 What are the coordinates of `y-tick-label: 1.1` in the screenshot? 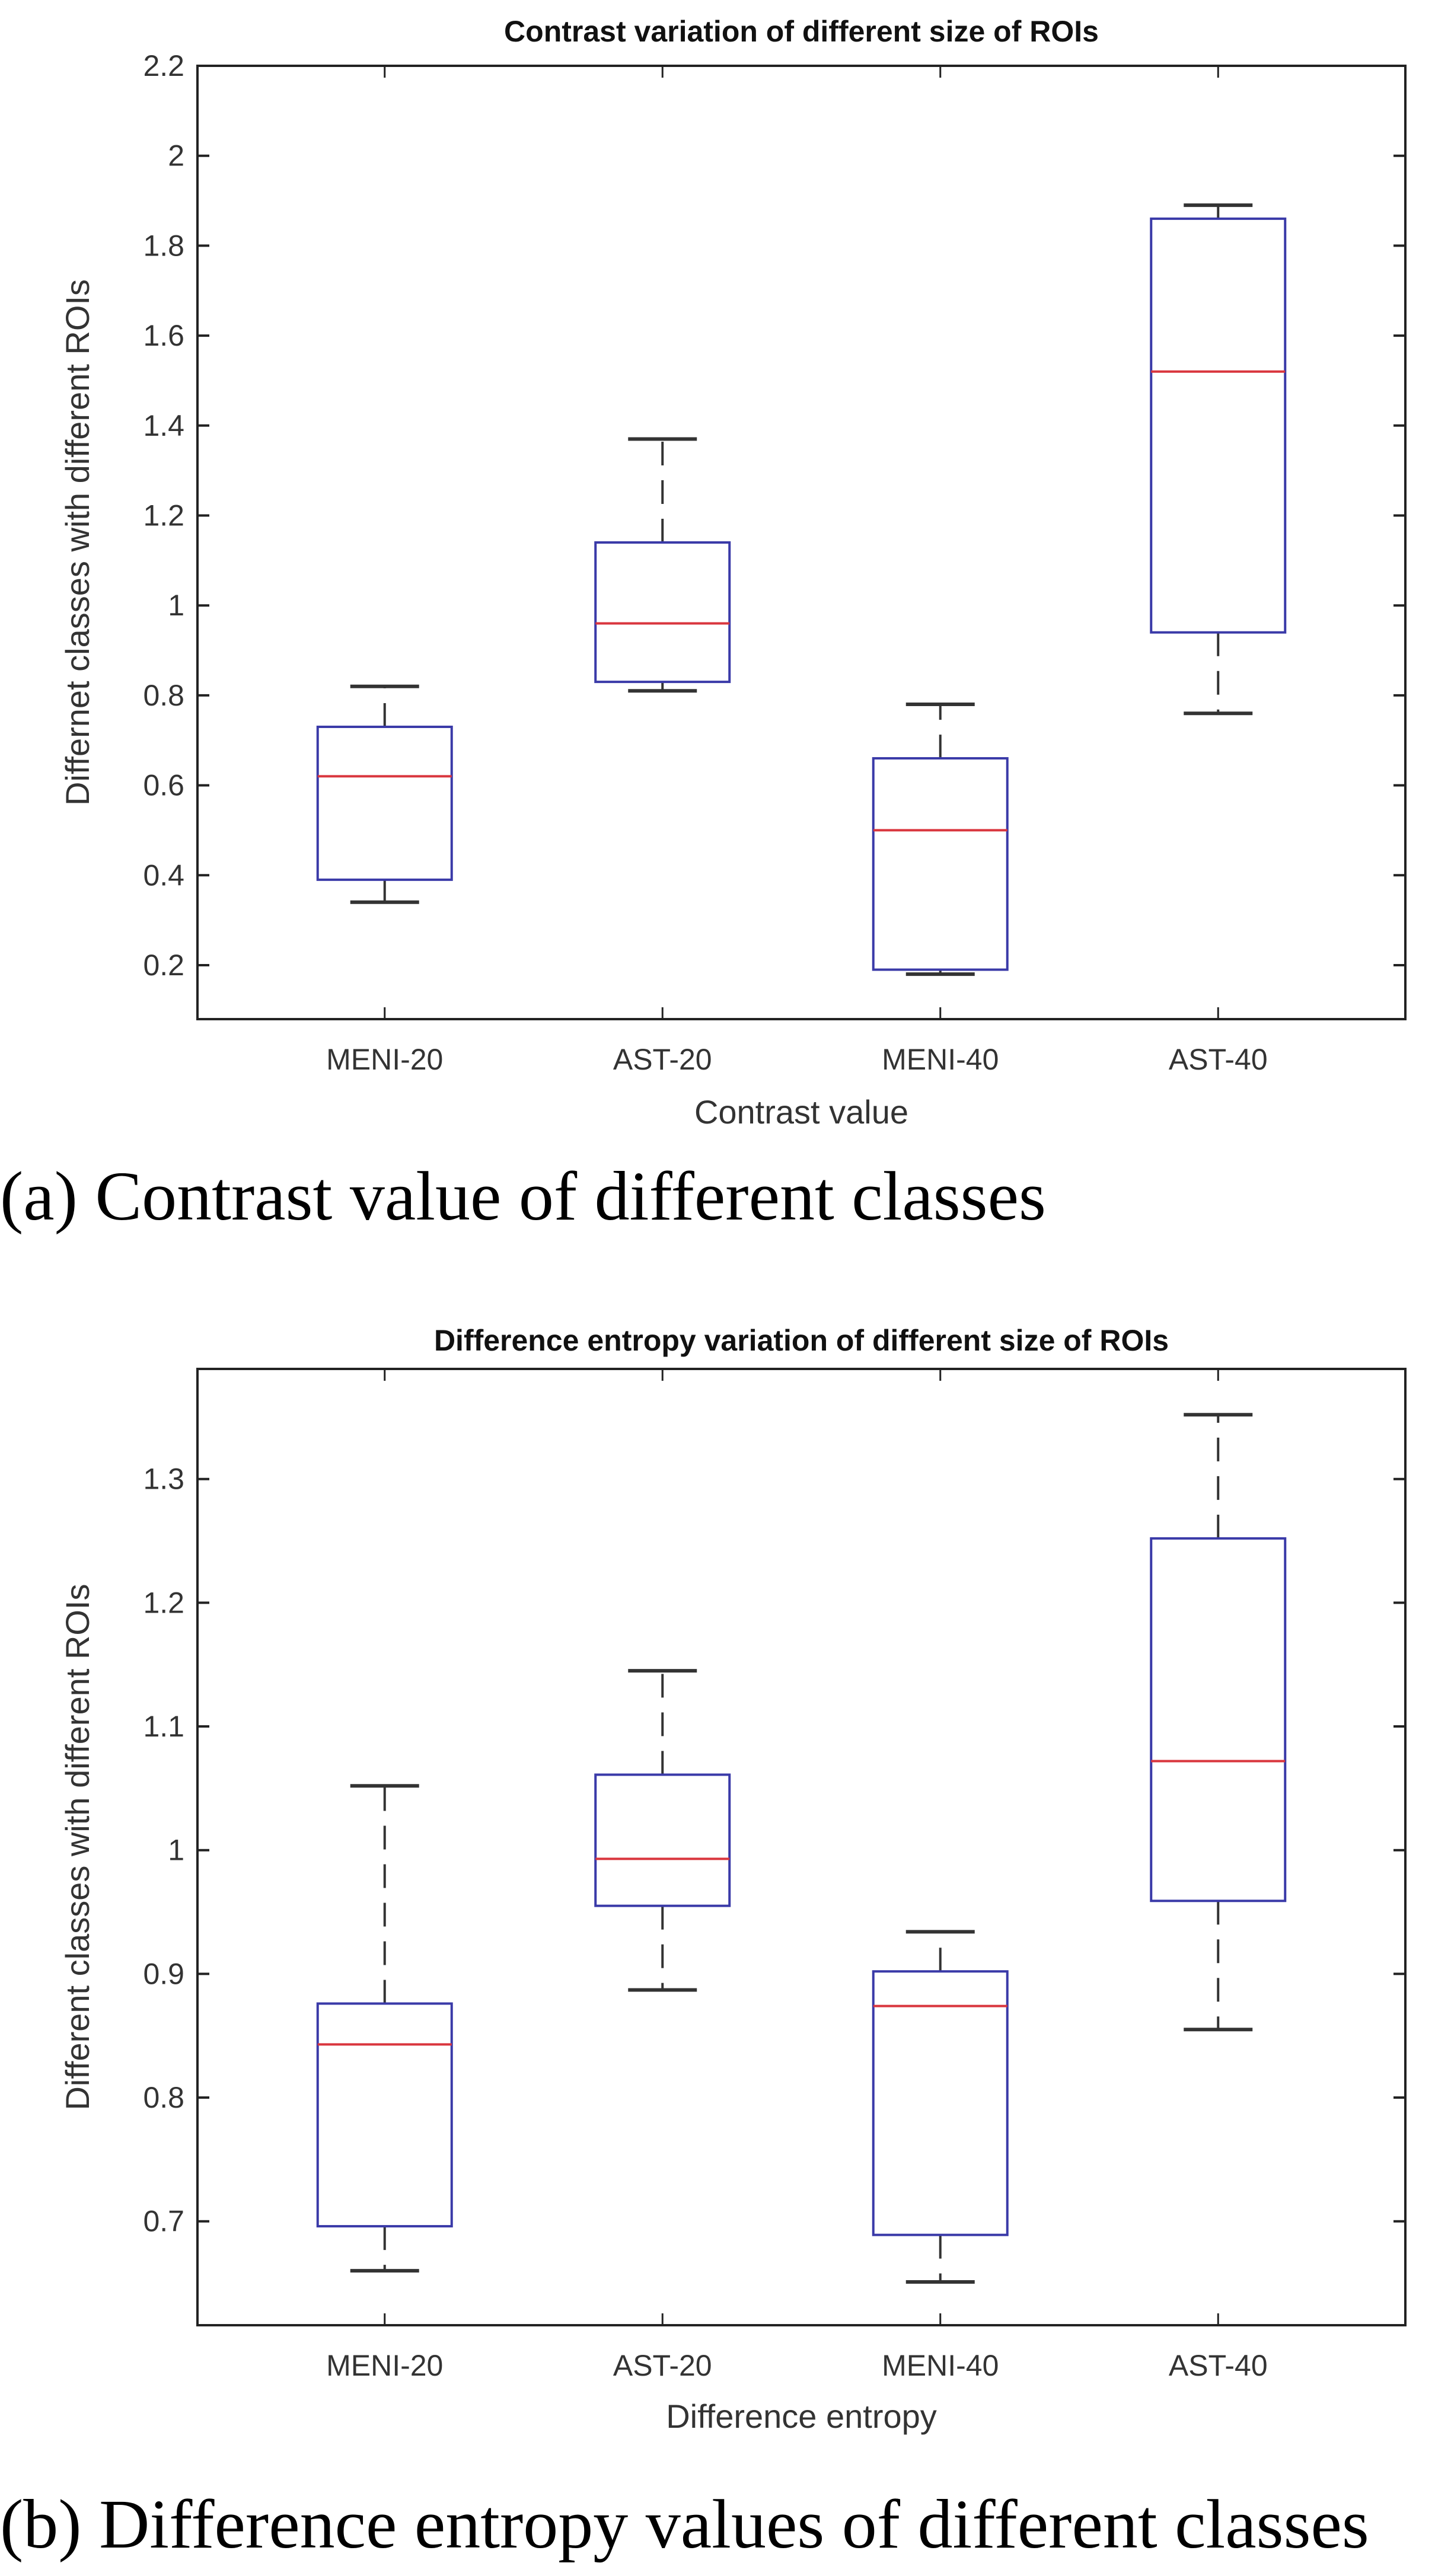 It's located at (163, 1726).